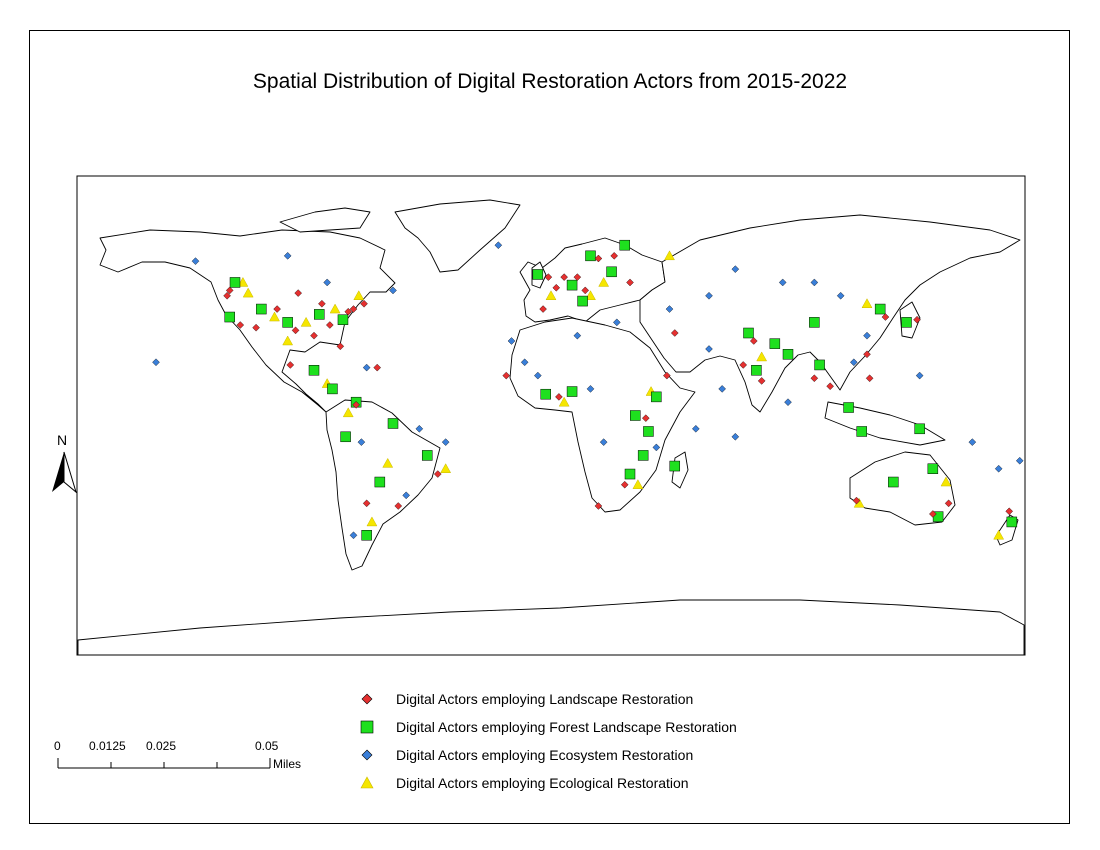 The image size is (1100, 850). I want to click on scale-unit: Miles, so click(287, 764).